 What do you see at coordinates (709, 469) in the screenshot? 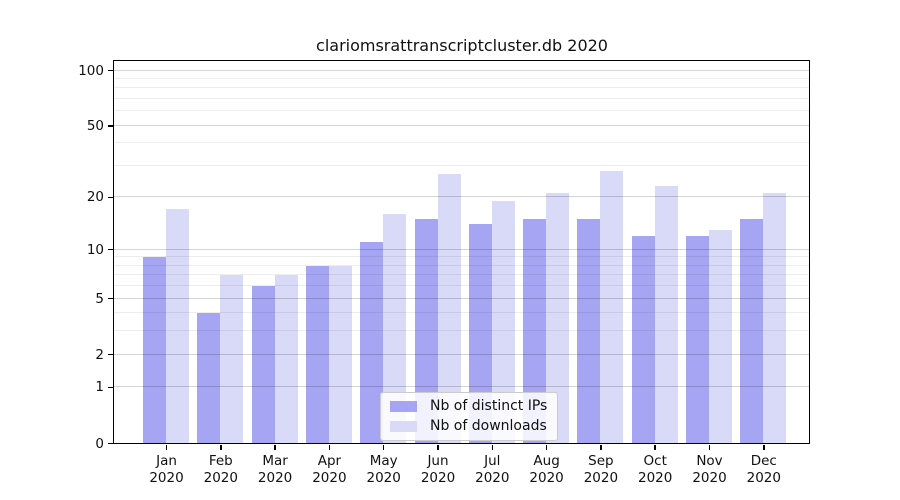
I see `x-tick-label-nov: Nov 2020` at bounding box center [709, 469].